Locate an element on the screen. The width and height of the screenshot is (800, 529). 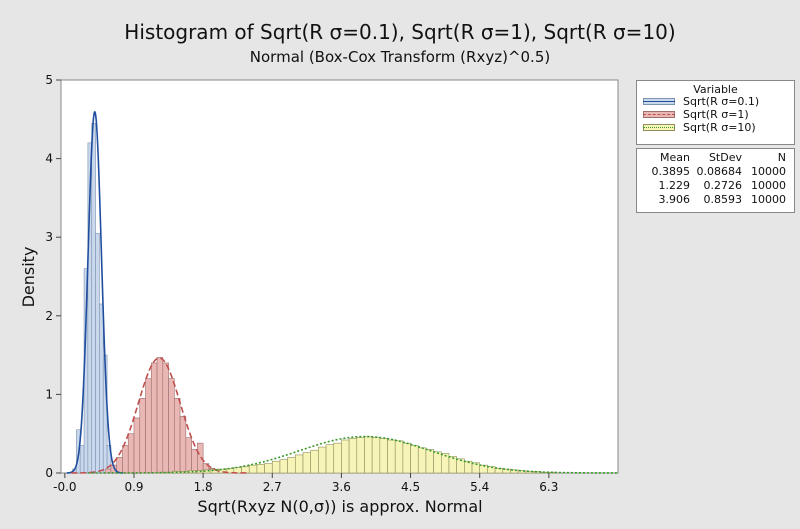
legend-item-sigma-0-1: Sqrt(R σ=0.1) is located at coordinates (715, 102).